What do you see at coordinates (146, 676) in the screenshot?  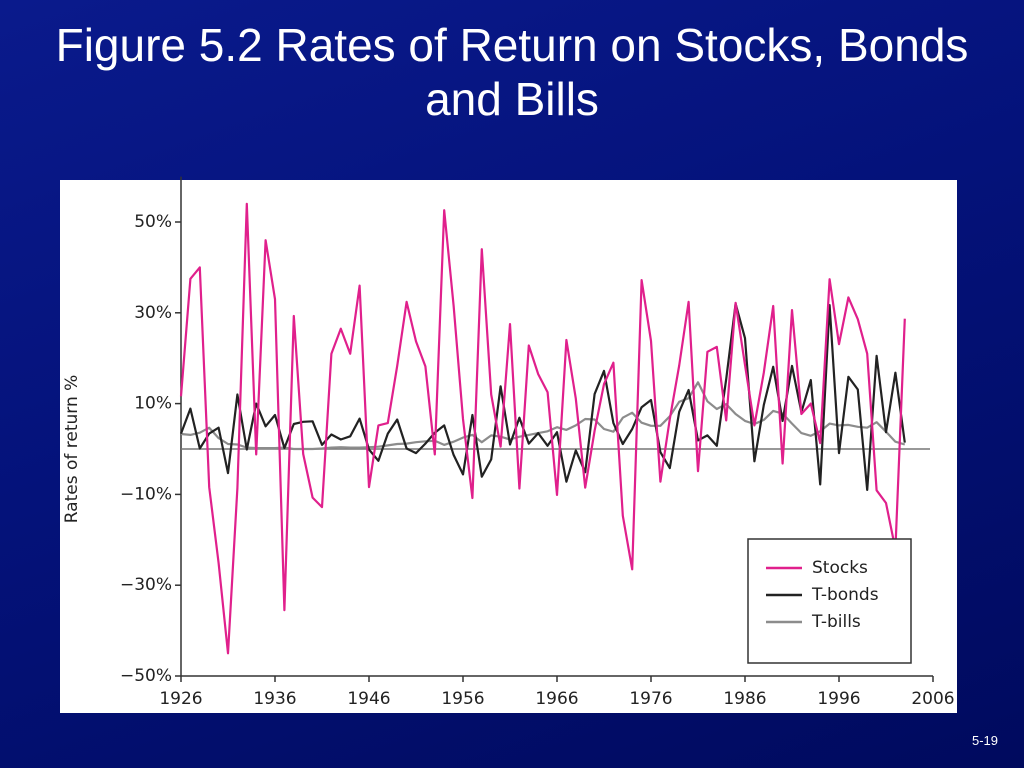 I see `y-tick-label: −50%` at bounding box center [146, 676].